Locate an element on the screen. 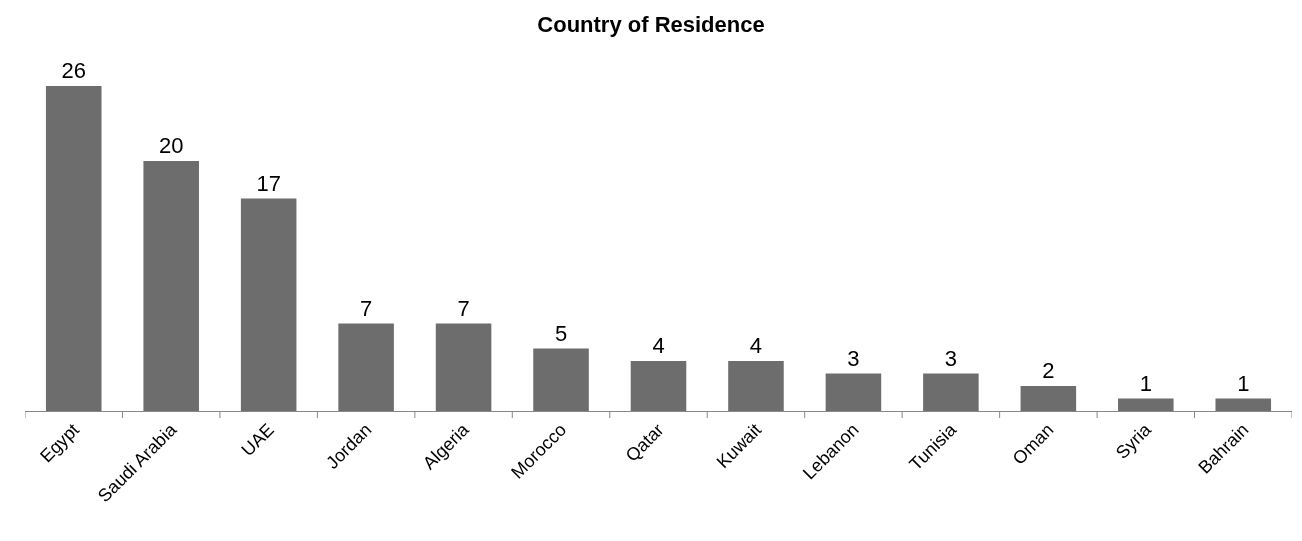  chart-title: Country of Residence is located at coordinates (651, 24).